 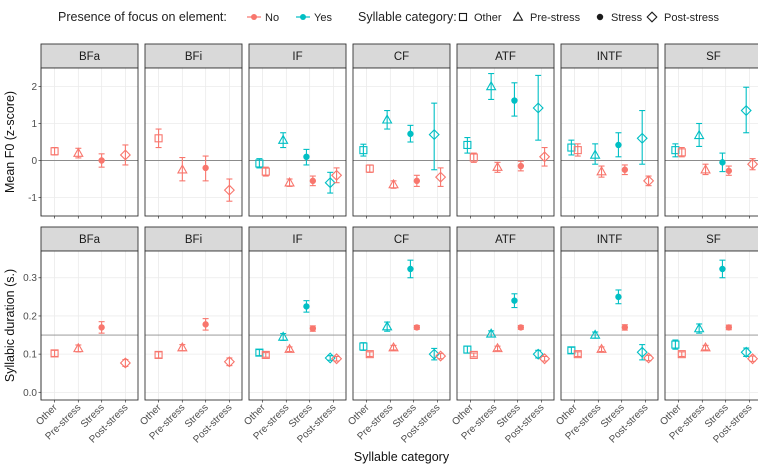 What do you see at coordinates (89, 131) in the screenshot?
I see `facet-bfa: BFa` at bounding box center [89, 131].